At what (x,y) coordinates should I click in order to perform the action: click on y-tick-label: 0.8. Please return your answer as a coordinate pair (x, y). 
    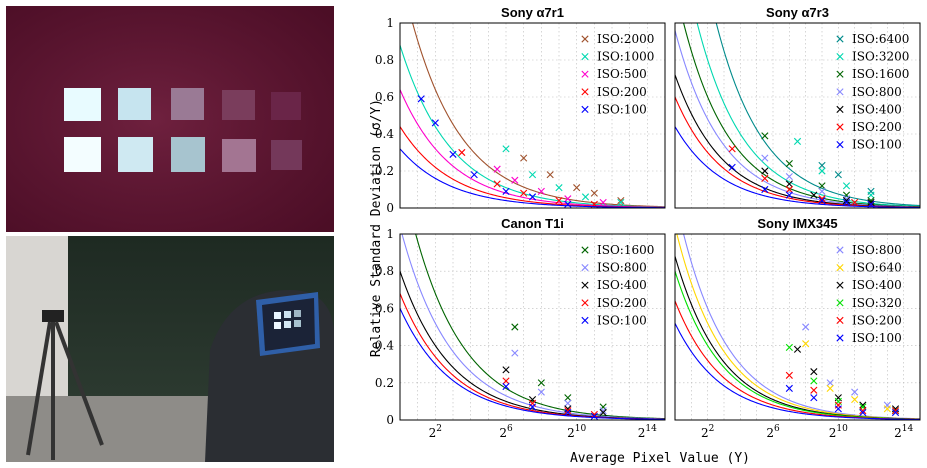
    Looking at the image, I should click on (384, 60).